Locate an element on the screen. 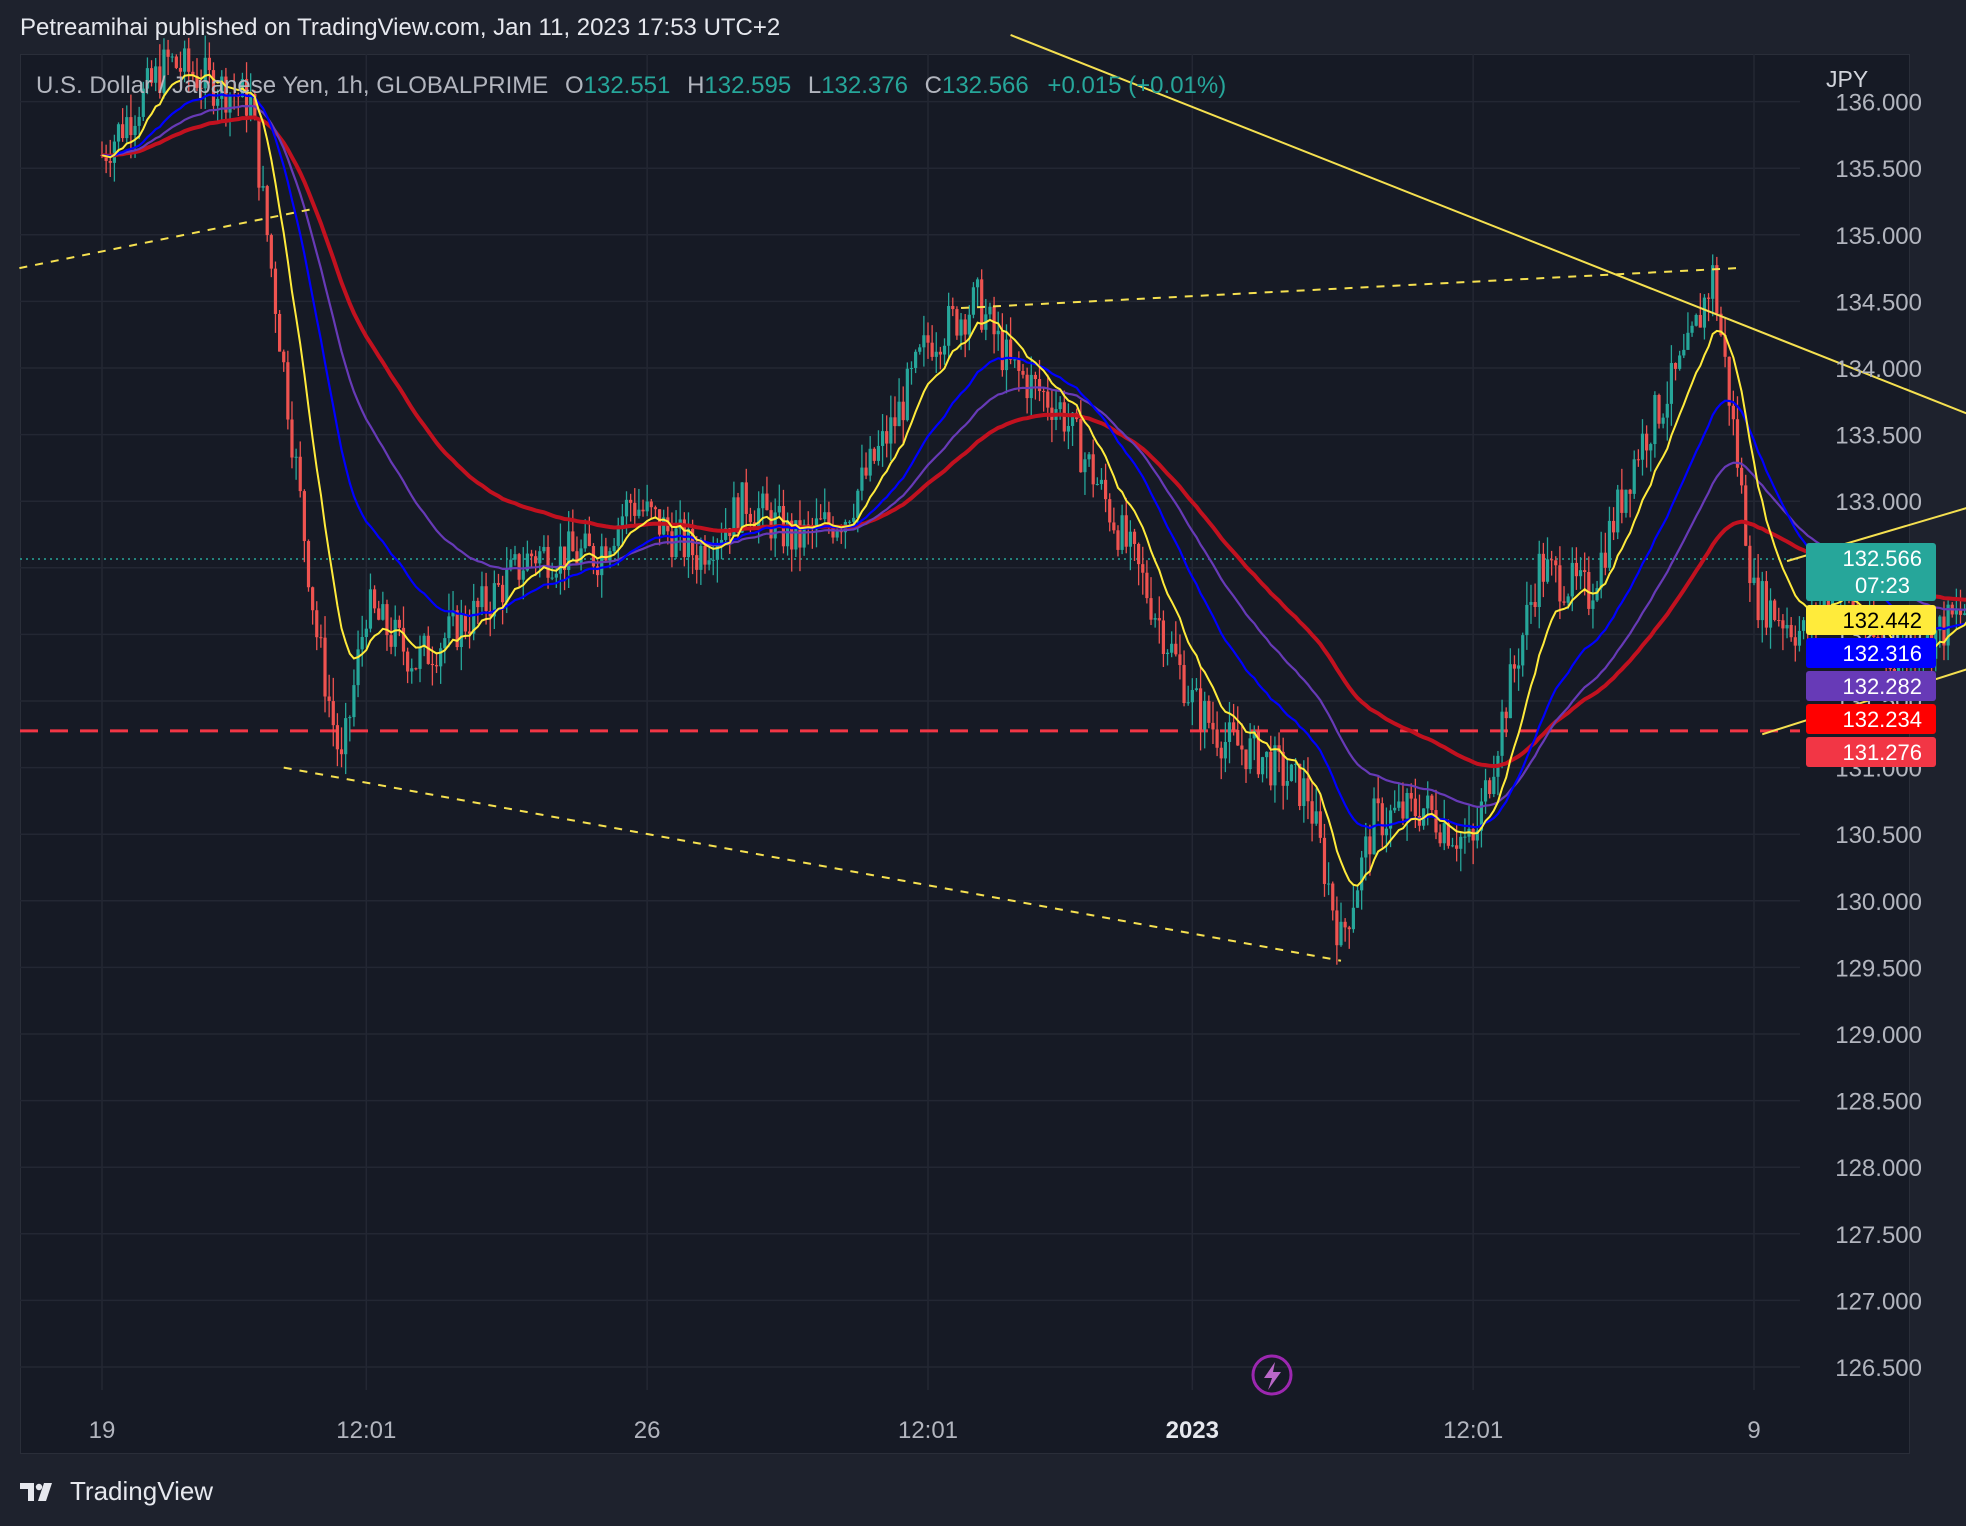 Image resolution: width=1966 pixels, height=1526 pixels. time-tick-label: 26 is located at coordinates (647, 1430).